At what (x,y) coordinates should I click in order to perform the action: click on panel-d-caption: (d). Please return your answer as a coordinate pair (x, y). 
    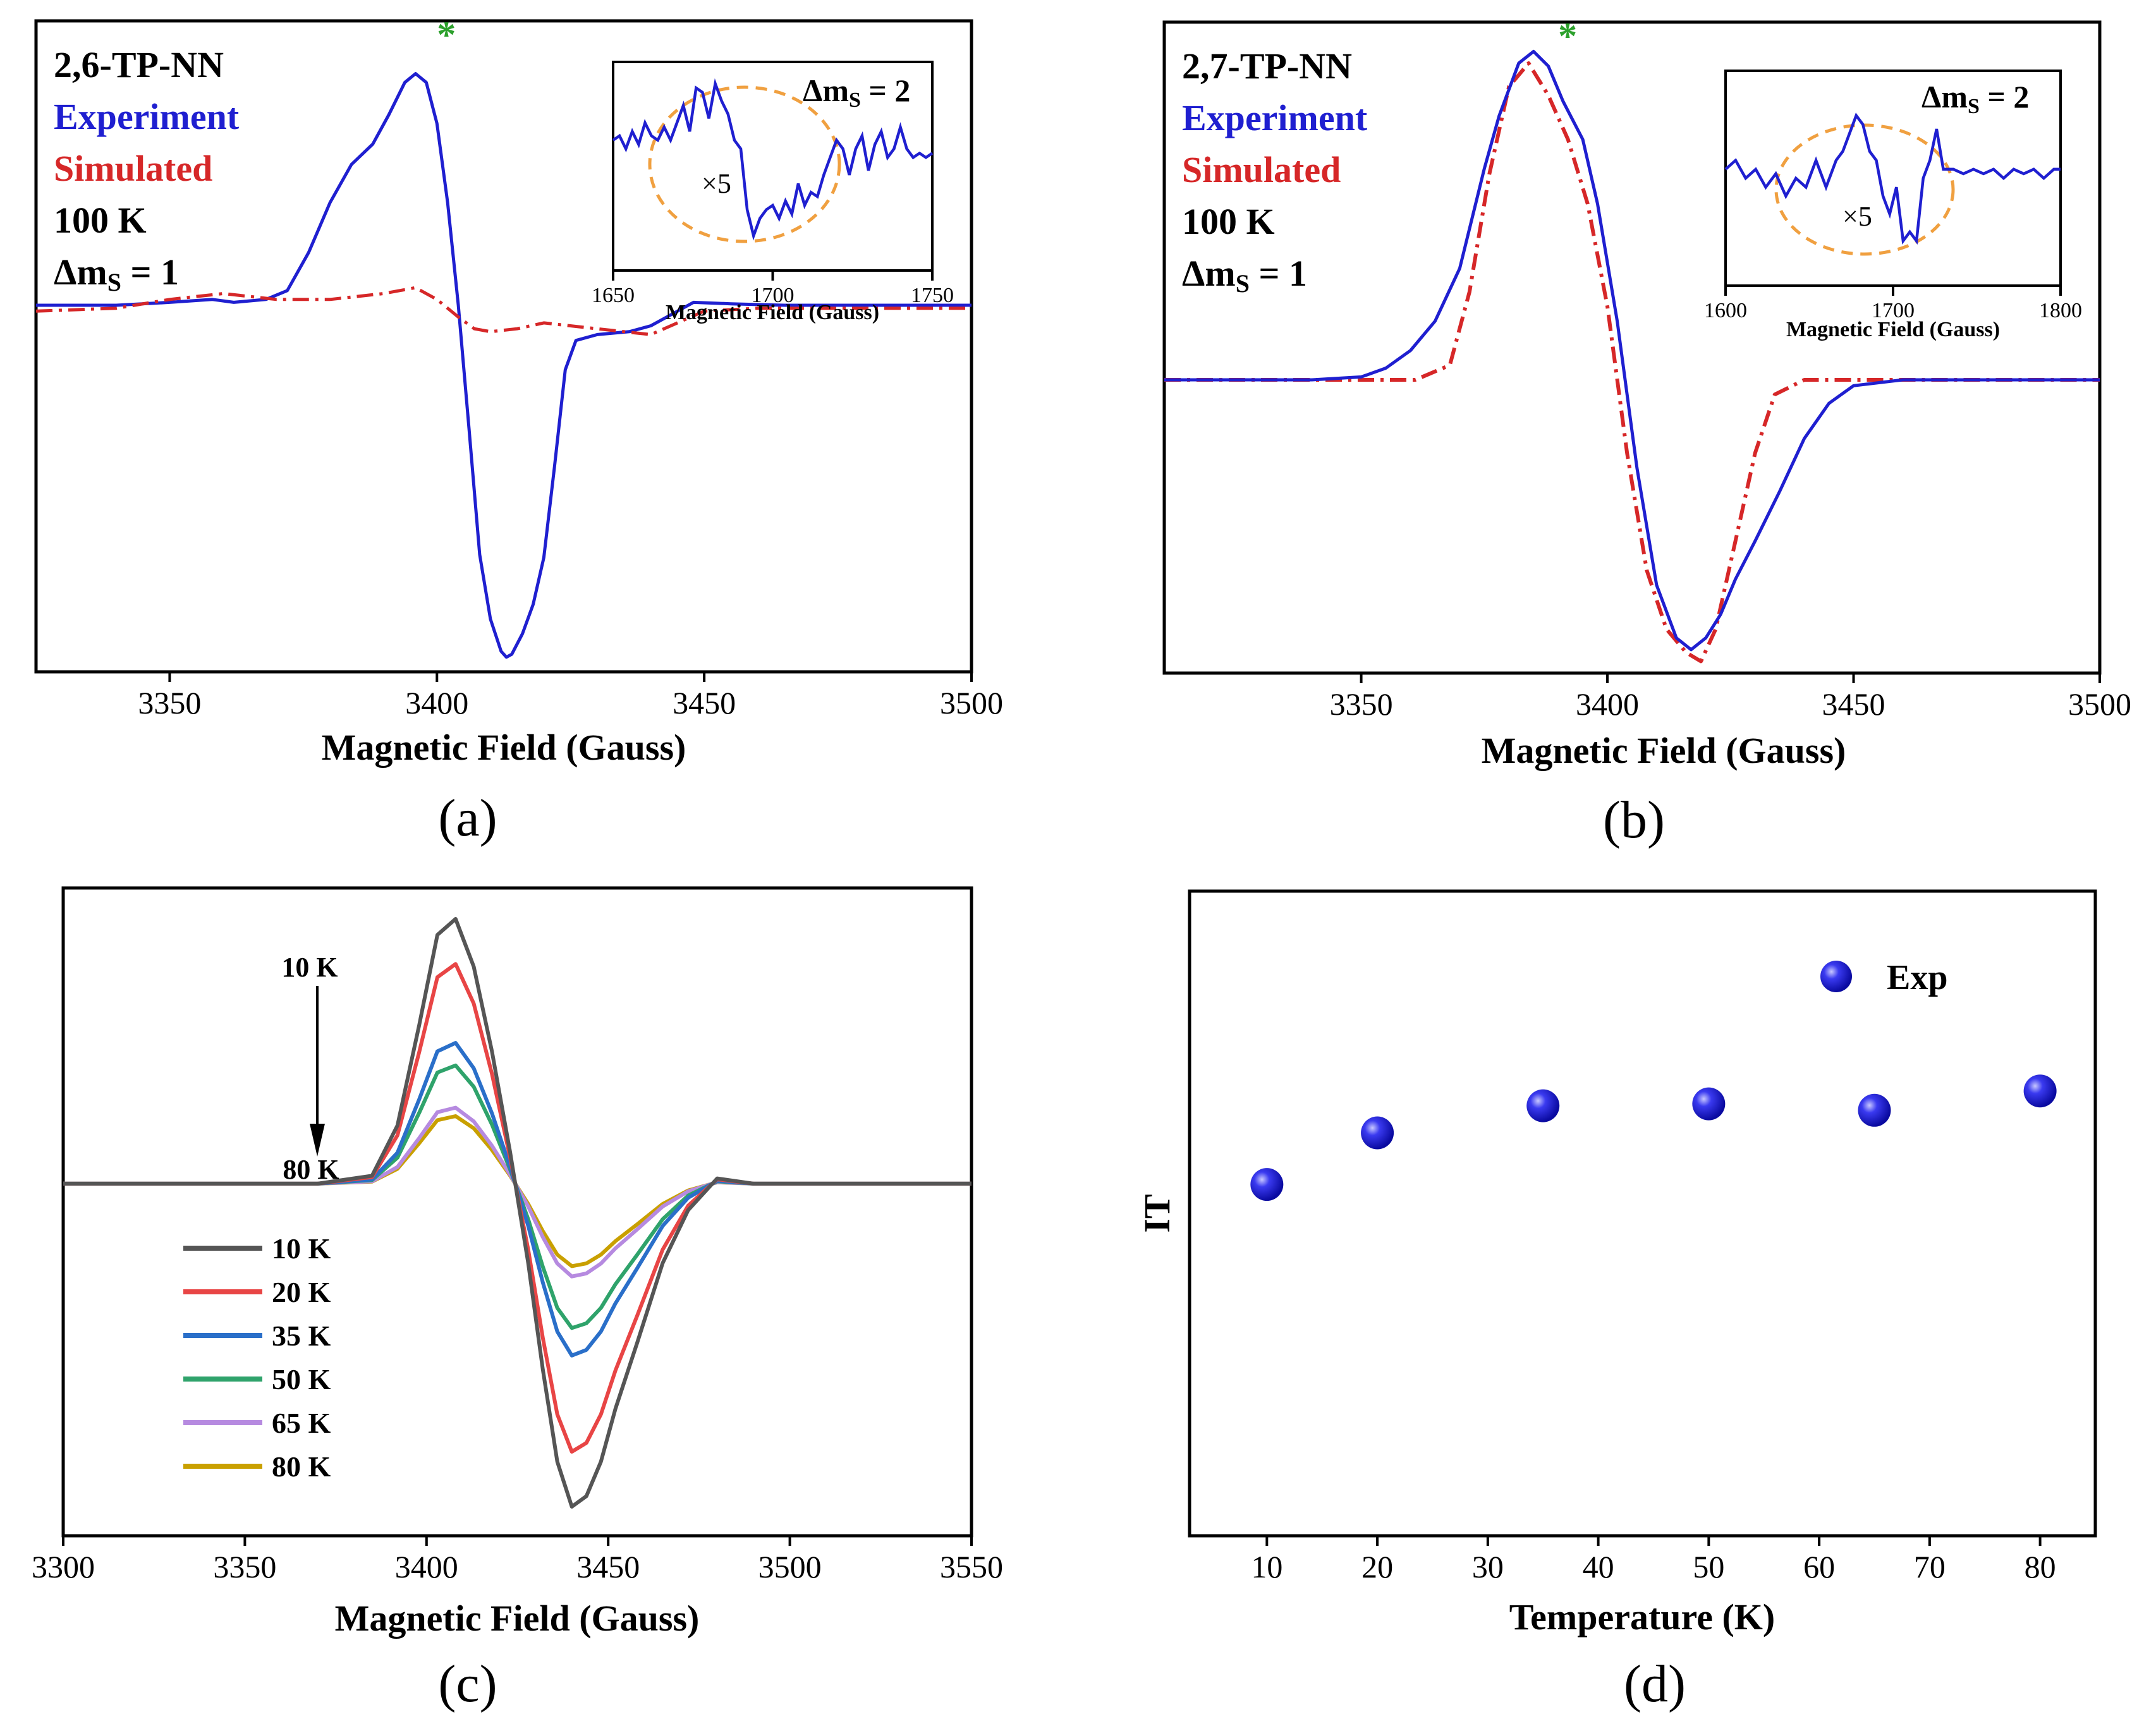
    Looking at the image, I should click on (1655, 1684).